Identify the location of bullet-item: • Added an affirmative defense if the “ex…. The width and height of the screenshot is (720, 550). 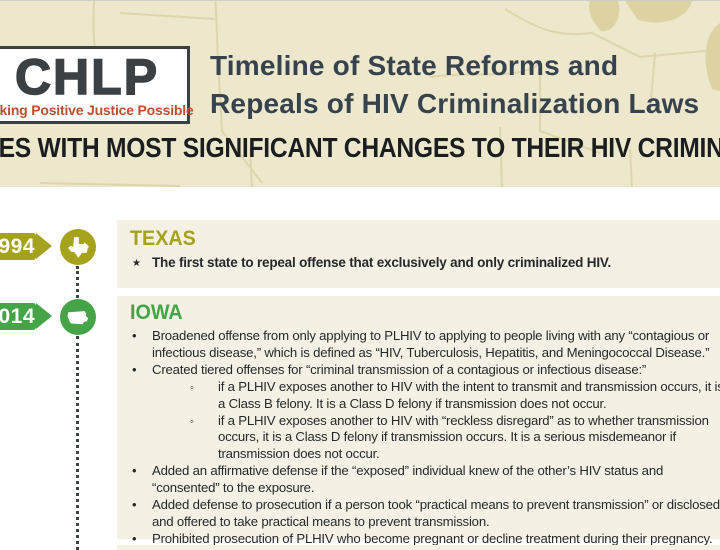
(418, 480).